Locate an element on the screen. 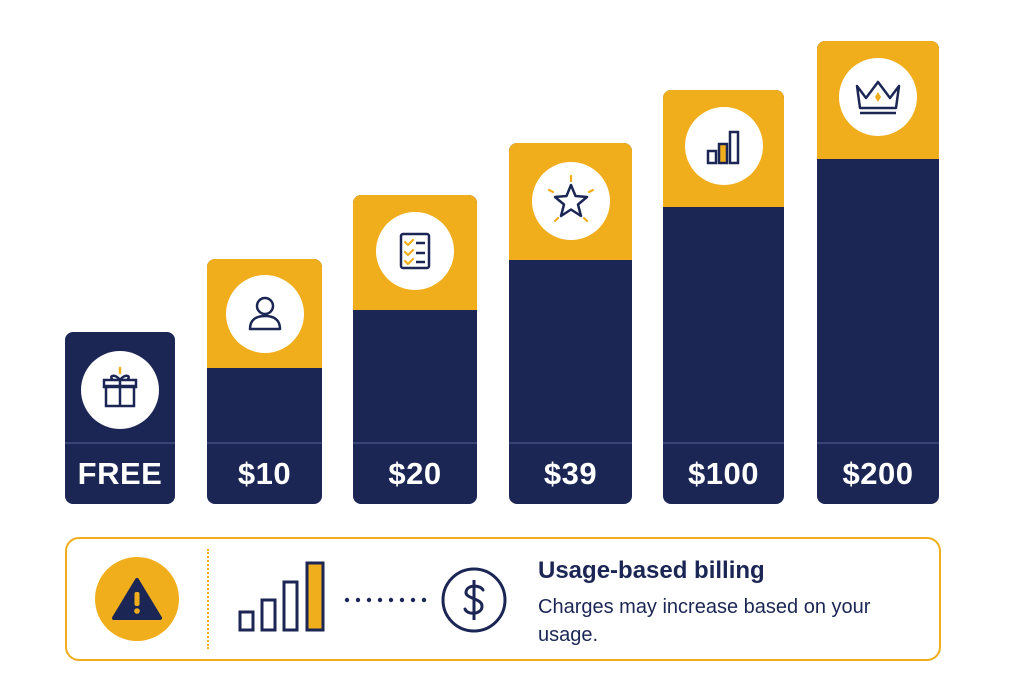 Image resolution: width=1024 pixels, height=683 pixels. tier-card-39: $39 is located at coordinates (570, 323).